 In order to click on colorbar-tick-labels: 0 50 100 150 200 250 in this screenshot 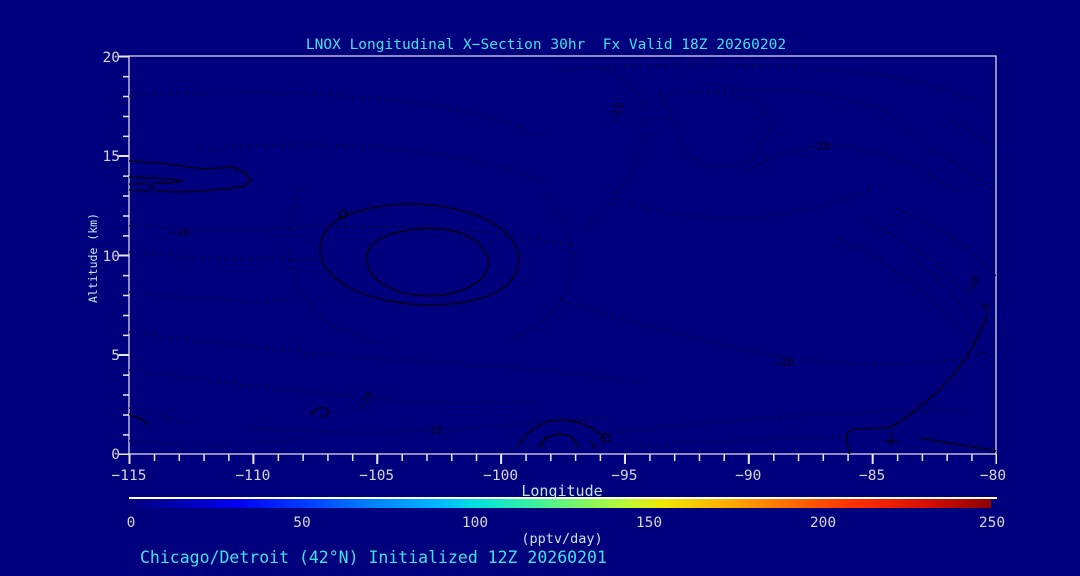, I will do `click(566, 523)`.